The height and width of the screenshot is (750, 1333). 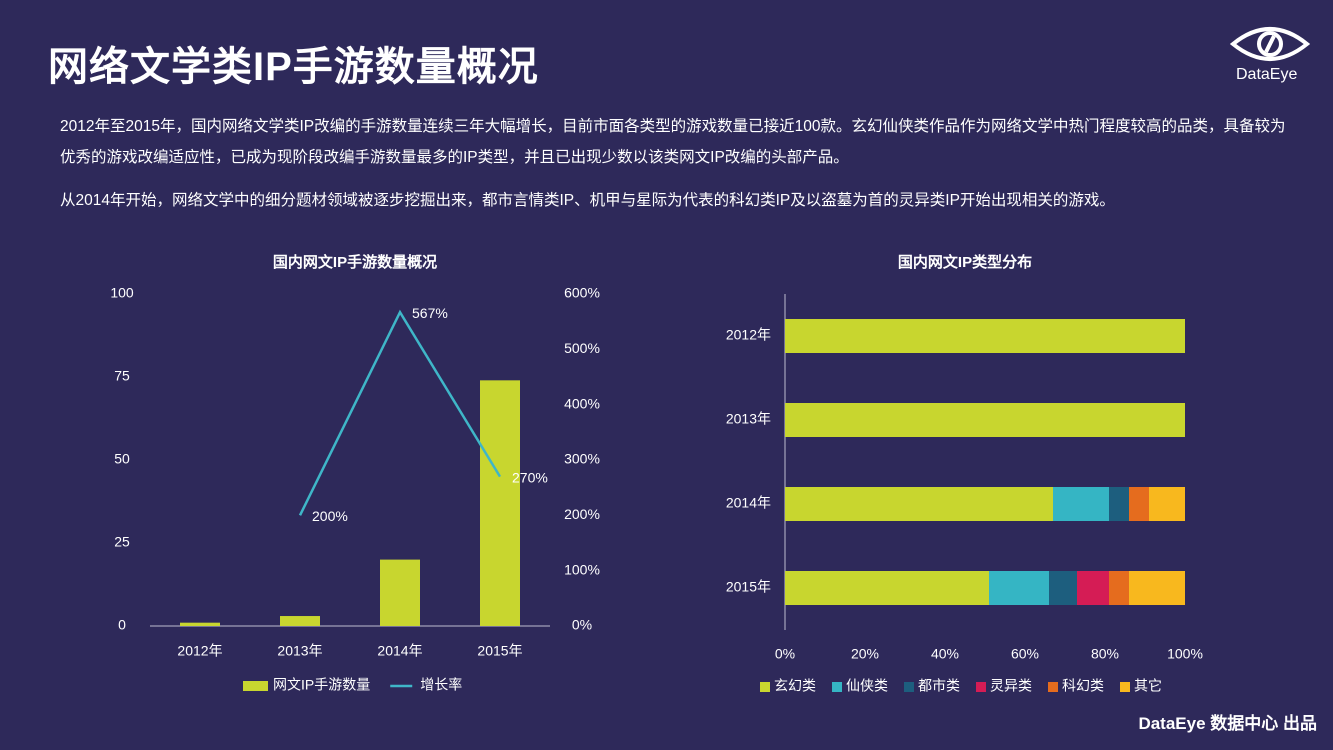 What do you see at coordinates (122, 542) in the screenshot?
I see `y-tick-label: 25` at bounding box center [122, 542].